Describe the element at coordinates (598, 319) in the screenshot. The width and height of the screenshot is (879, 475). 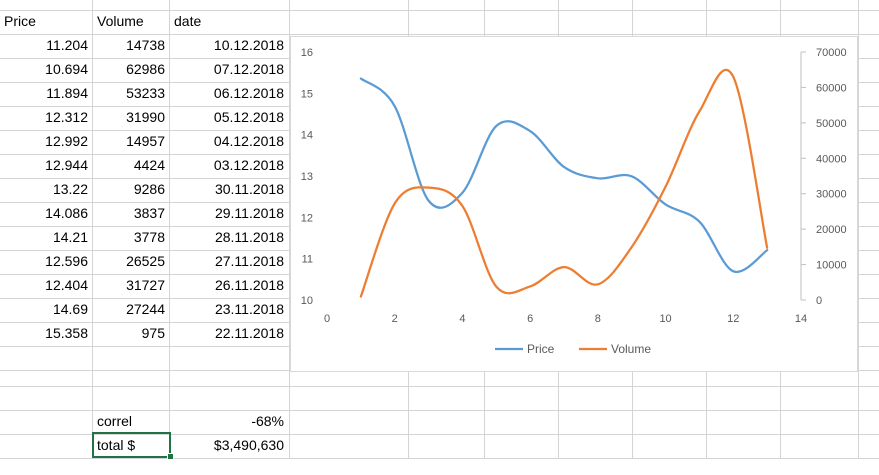
I see `x-tick-label: 8` at that location.